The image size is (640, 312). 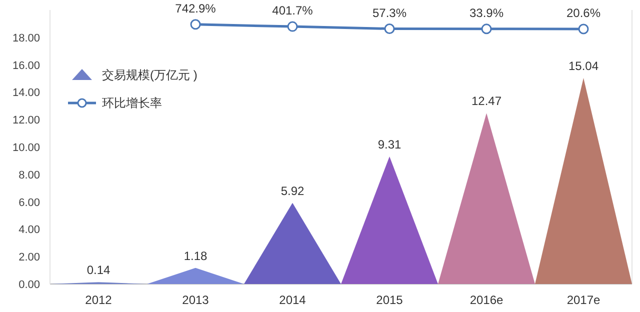 I want to click on x-tick-label: 2015, so click(x=390, y=300).